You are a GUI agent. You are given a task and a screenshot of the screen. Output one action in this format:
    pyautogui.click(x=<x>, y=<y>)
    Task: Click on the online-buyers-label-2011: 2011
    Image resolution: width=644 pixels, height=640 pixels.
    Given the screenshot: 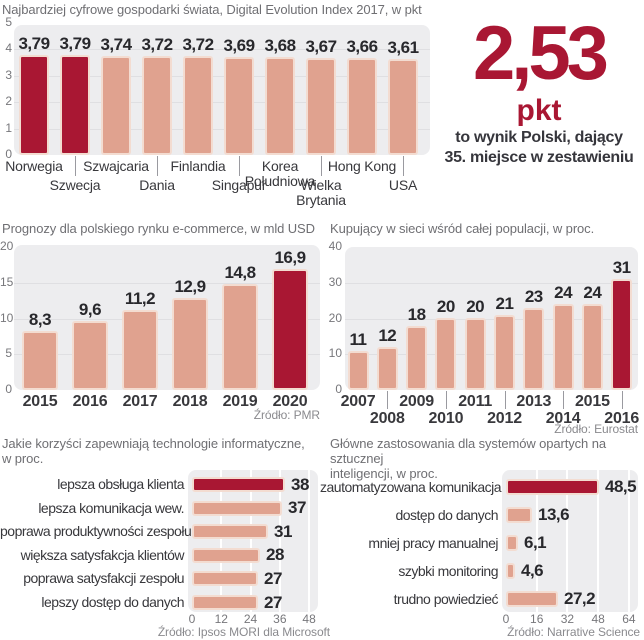 What is the action you would take?
    pyautogui.click(x=475, y=401)
    